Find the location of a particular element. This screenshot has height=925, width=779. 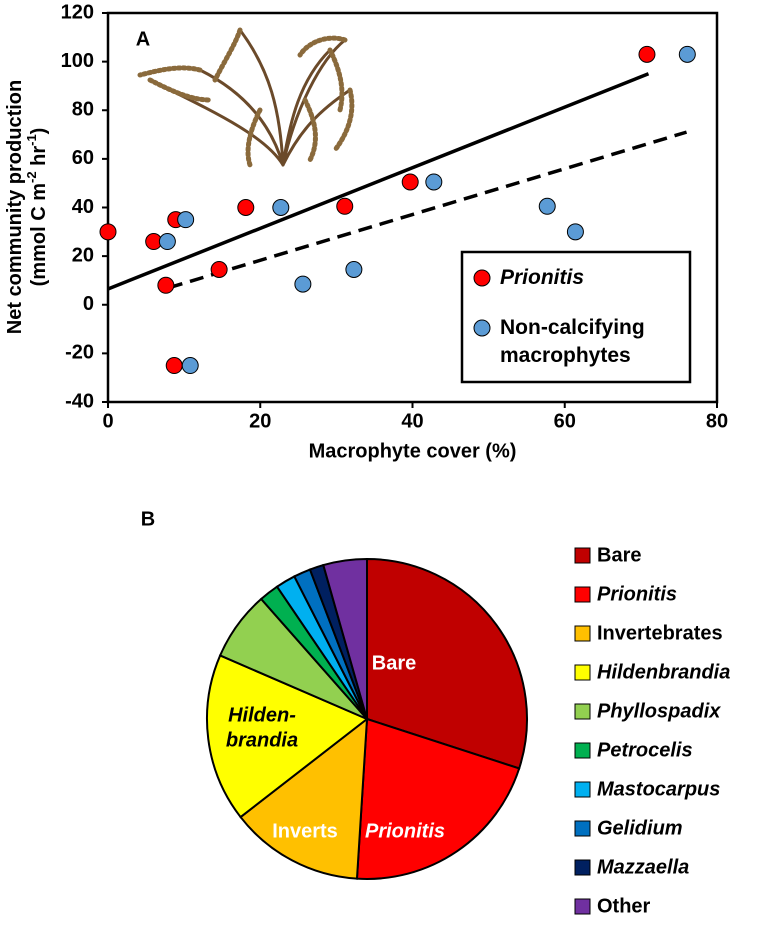

legend-label: Petrocelis is located at coordinates (645, 750).